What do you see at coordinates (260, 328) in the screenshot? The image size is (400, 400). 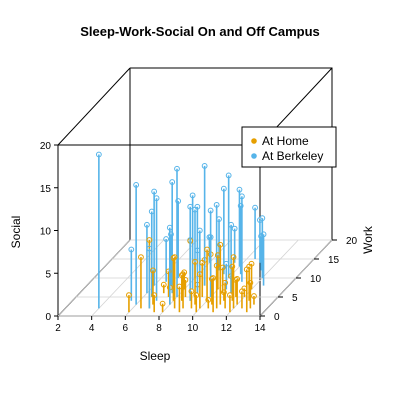 I see `x-tick-label: 14` at bounding box center [260, 328].